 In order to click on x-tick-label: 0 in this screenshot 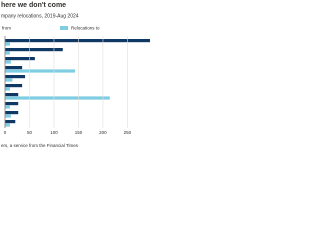, I will do `click(5, 132)`.